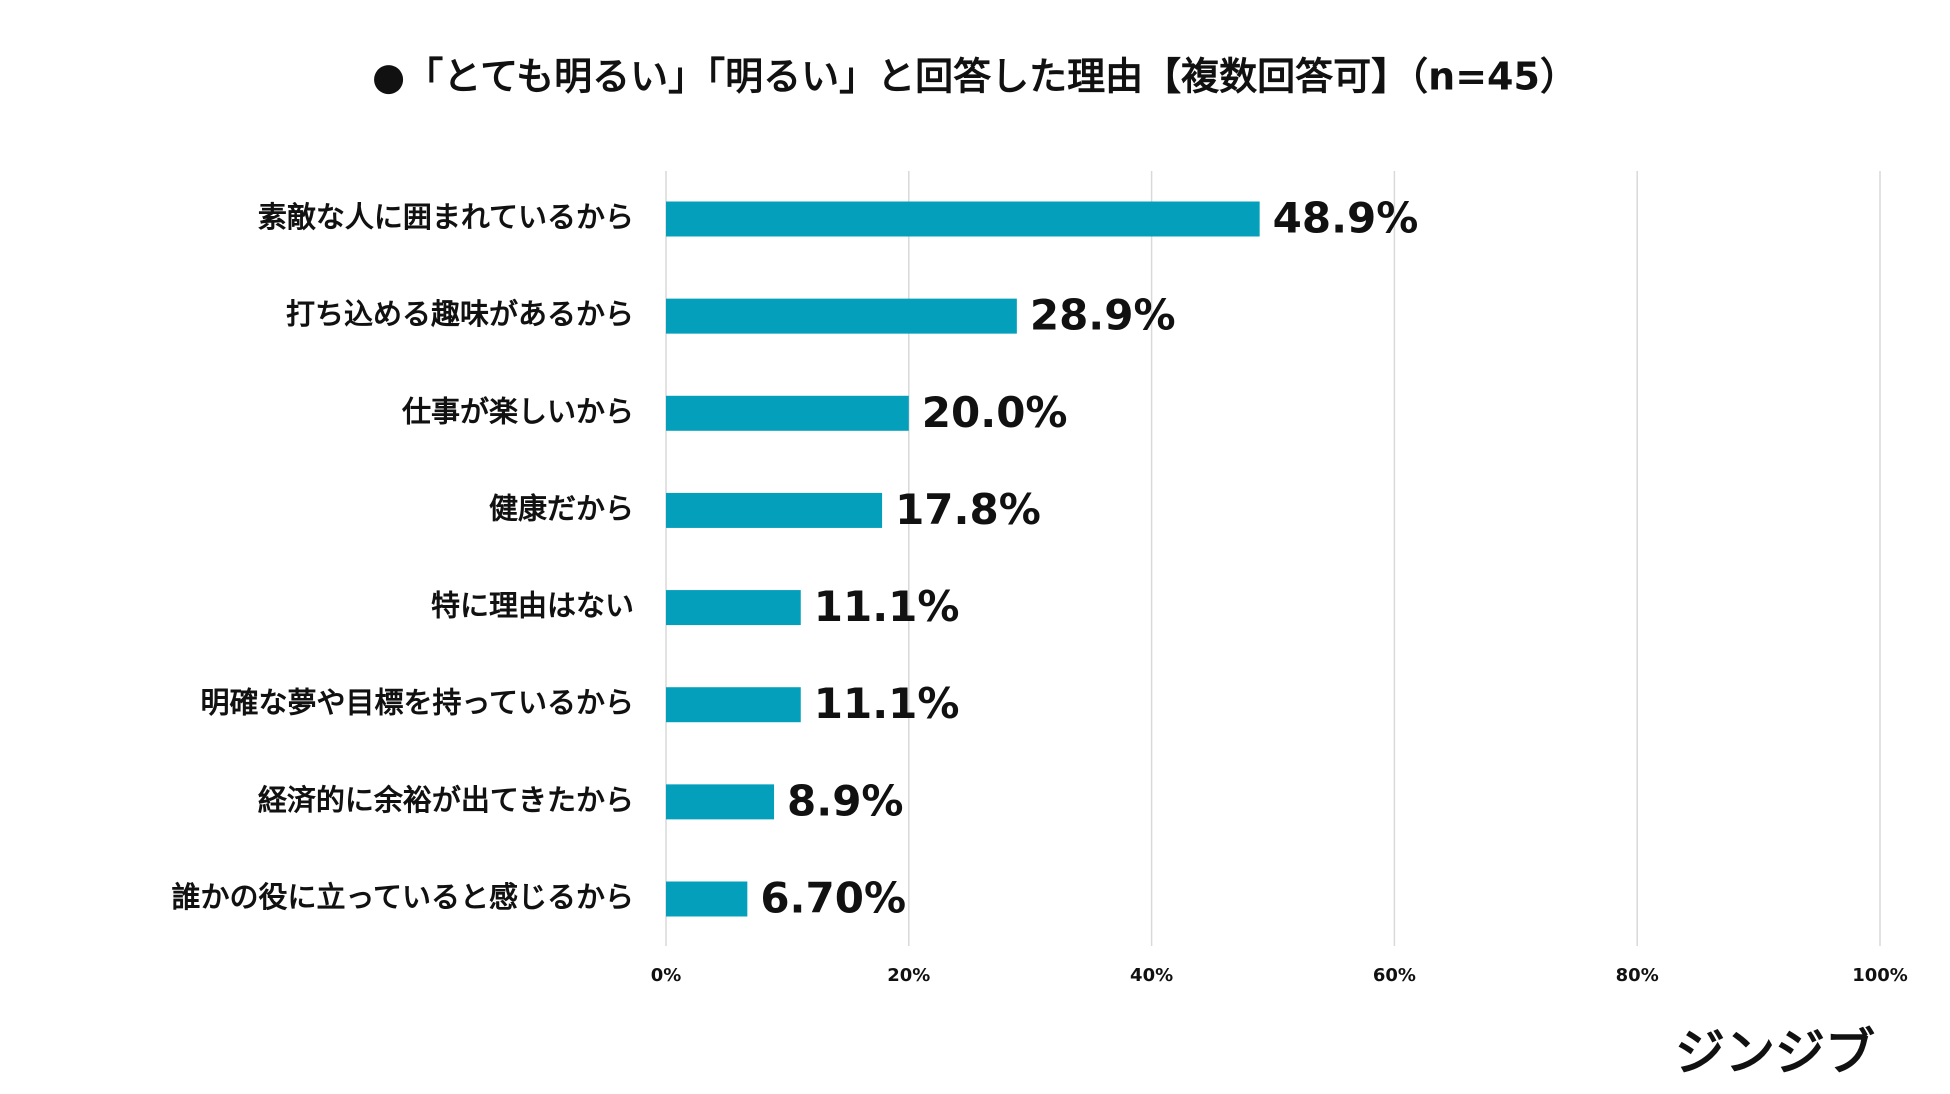 The width and height of the screenshot is (1950, 1094). Describe the element at coordinates (1103, 315) in the screenshot. I see `value-label: 28.9%` at that location.